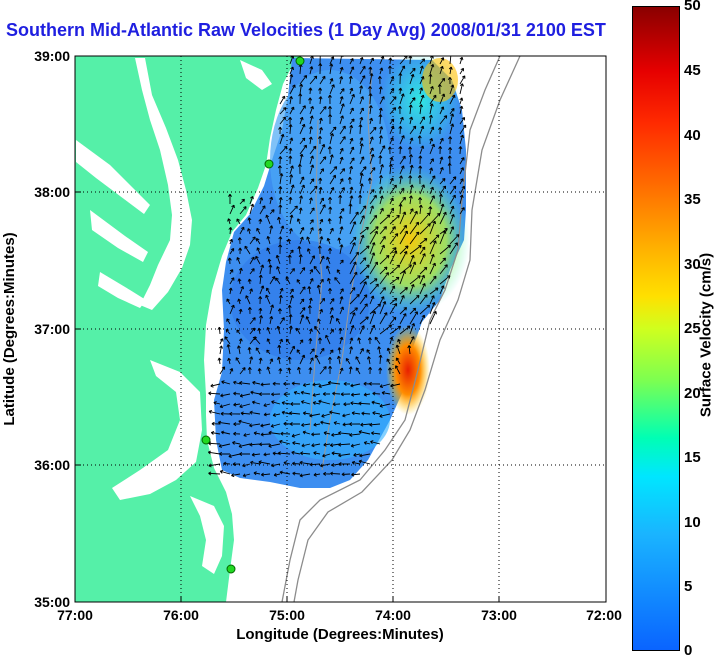 Image resolution: width=724 pixels, height=659 pixels. Describe the element at coordinates (688, 650) in the screenshot. I see `colorbar-tick: 0` at that location.